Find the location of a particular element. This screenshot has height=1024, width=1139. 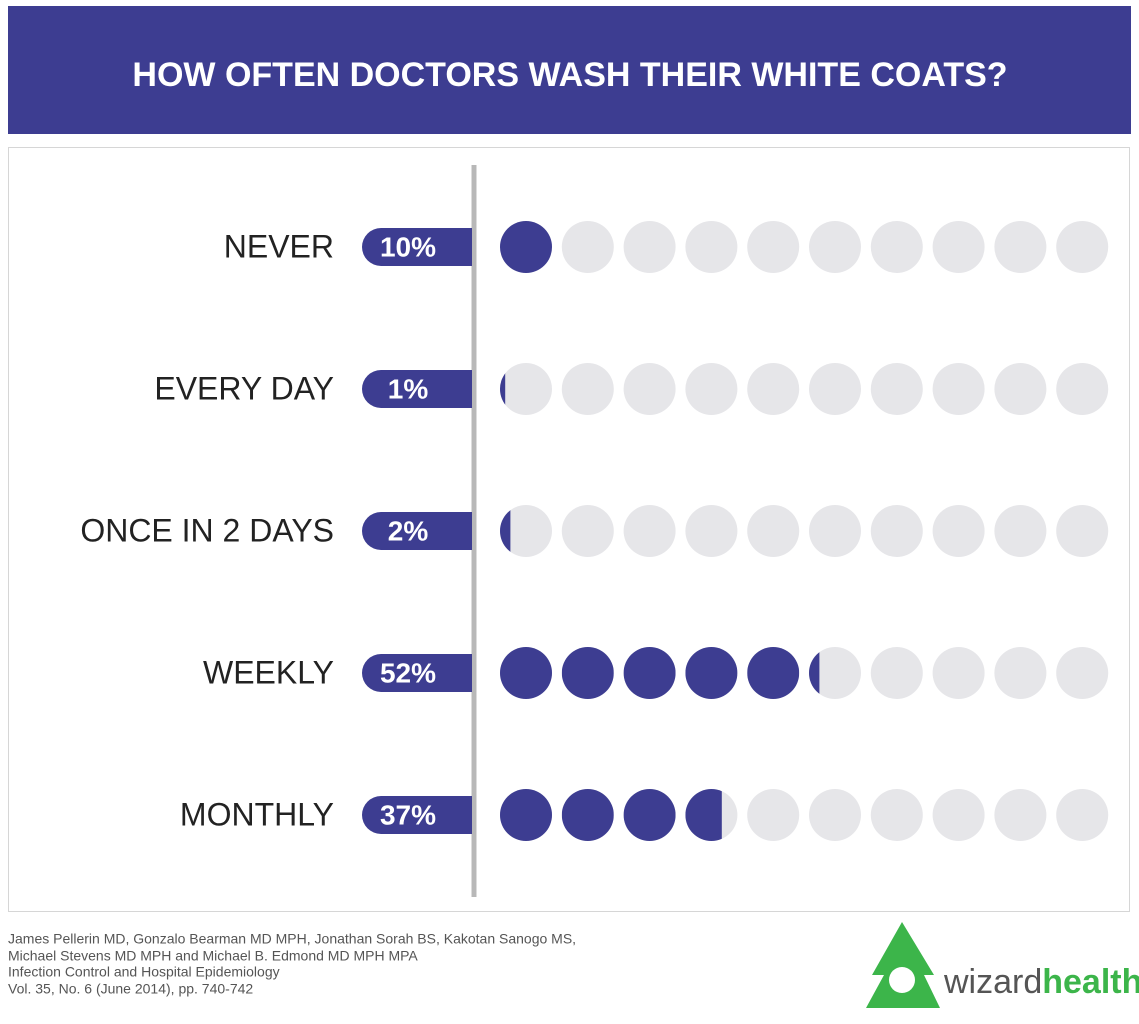

value-label: 1% is located at coordinates (408, 388).